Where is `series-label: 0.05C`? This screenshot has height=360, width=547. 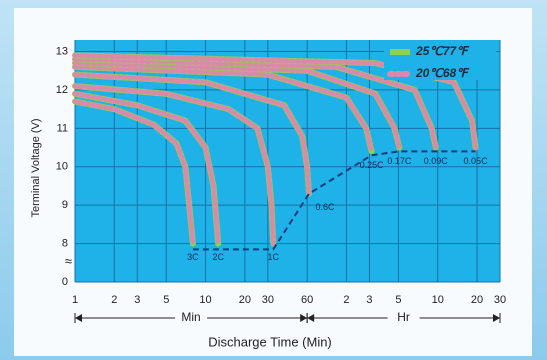 series-label: 0.05C is located at coordinates (476, 161).